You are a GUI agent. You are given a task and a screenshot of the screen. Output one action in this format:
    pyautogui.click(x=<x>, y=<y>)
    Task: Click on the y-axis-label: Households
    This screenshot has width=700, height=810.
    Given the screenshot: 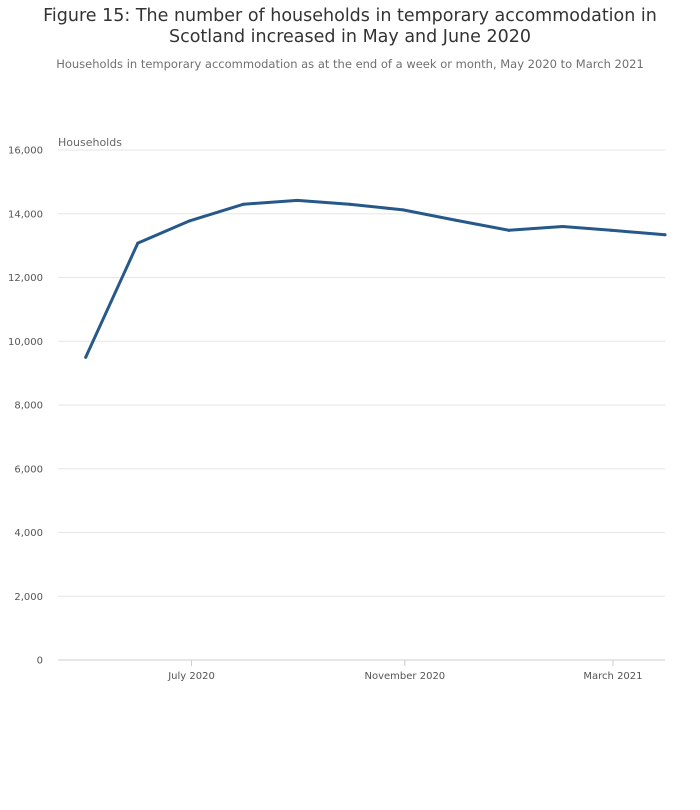 What is the action you would take?
    pyautogui.click(x=90, y=142)
    